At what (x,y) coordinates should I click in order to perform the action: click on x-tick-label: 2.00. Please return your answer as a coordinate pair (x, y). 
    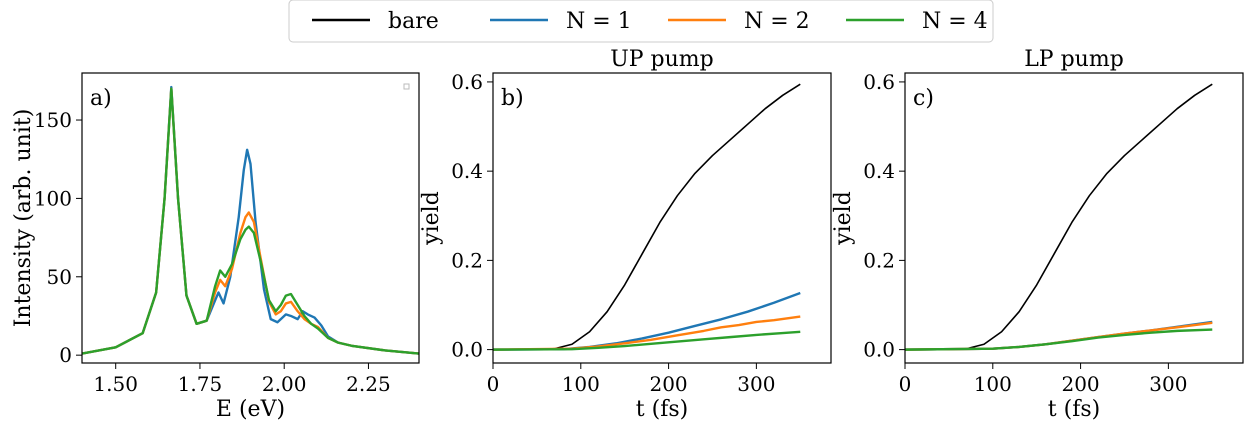
    Looking at the image, I should click on (284, 384).